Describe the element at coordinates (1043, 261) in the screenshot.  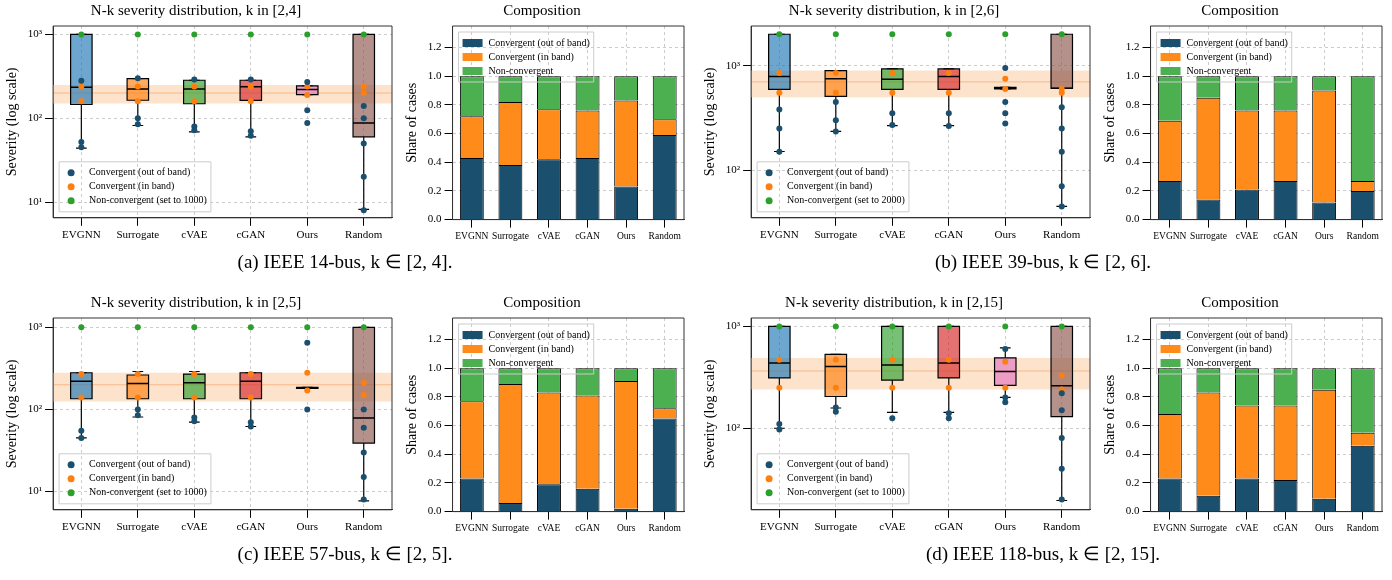
I see `text: (b) IEEE 39-bus, k ∈ [2, 6].` at that location.